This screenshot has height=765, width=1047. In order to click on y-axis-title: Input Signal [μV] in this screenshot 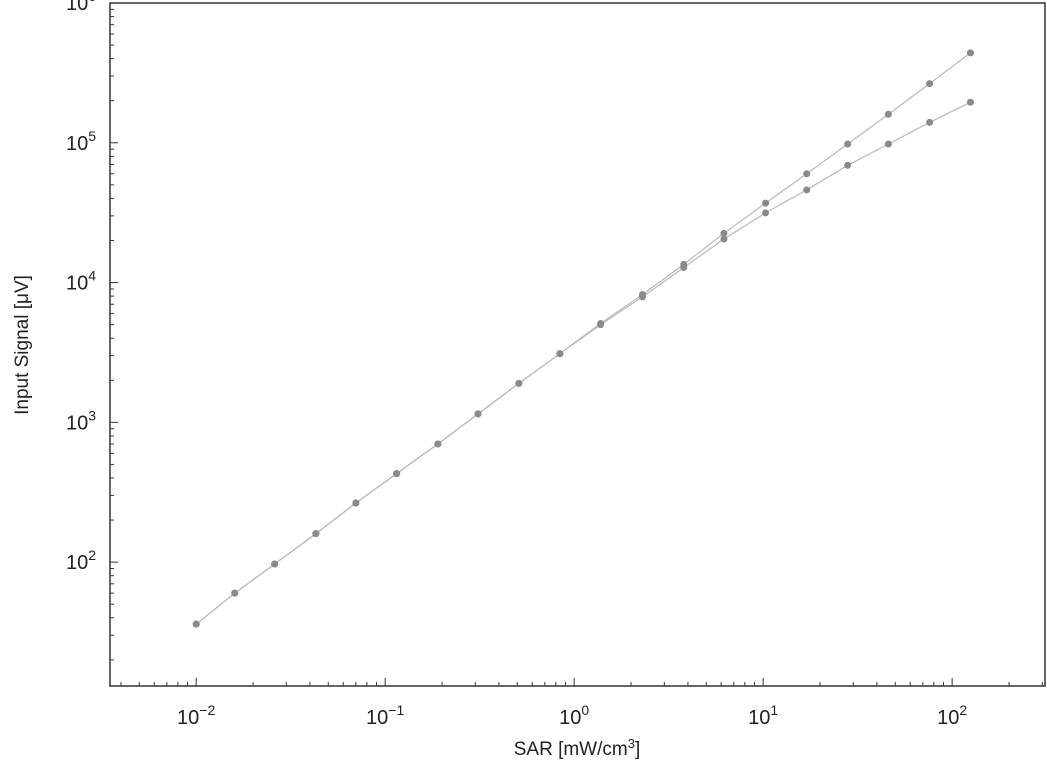, I will do `click(22, 345)`.